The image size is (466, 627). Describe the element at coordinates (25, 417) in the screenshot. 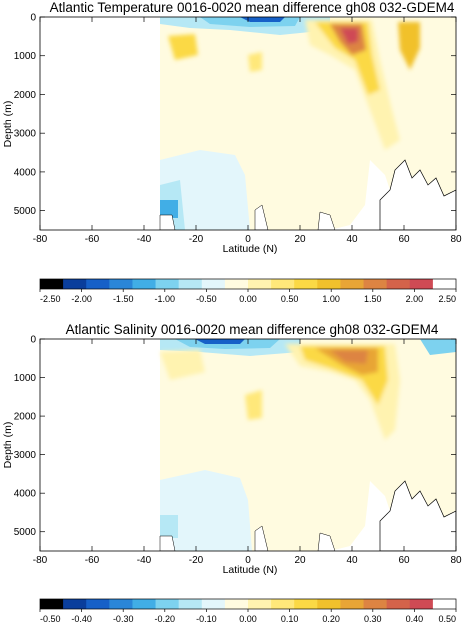

I see `salinity-y-tick-label: 2000` at that location.